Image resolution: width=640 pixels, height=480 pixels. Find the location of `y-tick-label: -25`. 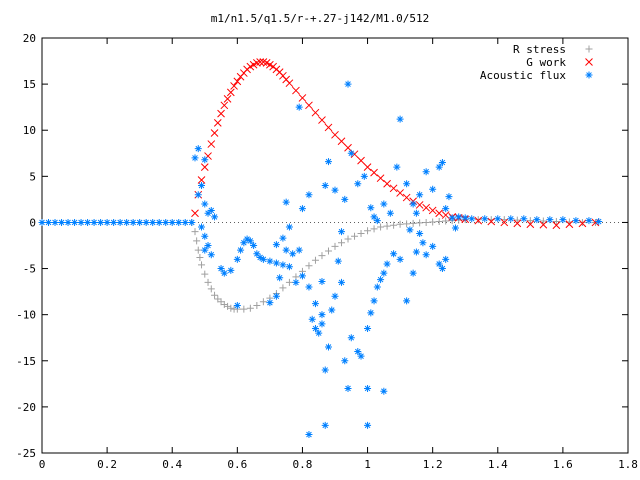

y-tick-label: -25 is located at coordinates (26, 453).